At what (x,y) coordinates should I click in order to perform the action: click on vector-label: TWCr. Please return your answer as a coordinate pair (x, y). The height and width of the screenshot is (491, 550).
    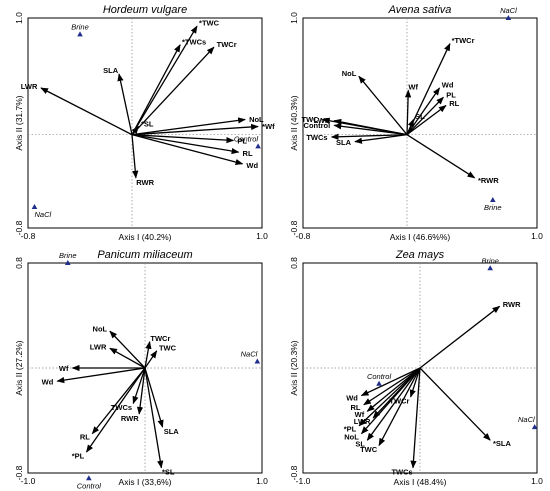
    Looking at the image, I should click on (399, 401).